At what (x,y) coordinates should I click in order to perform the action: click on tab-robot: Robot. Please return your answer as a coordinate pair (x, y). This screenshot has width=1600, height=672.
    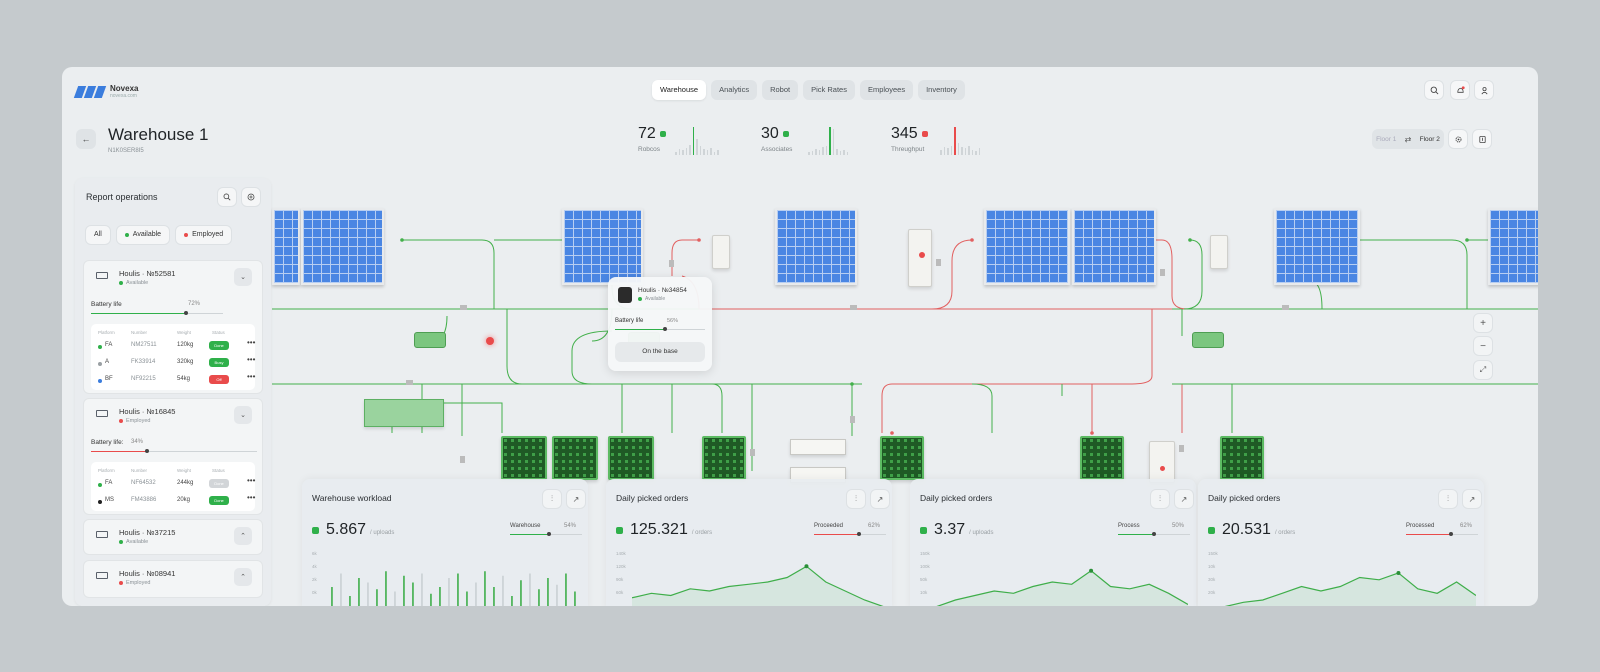
    Looking at the image, I should click on (780, 90).